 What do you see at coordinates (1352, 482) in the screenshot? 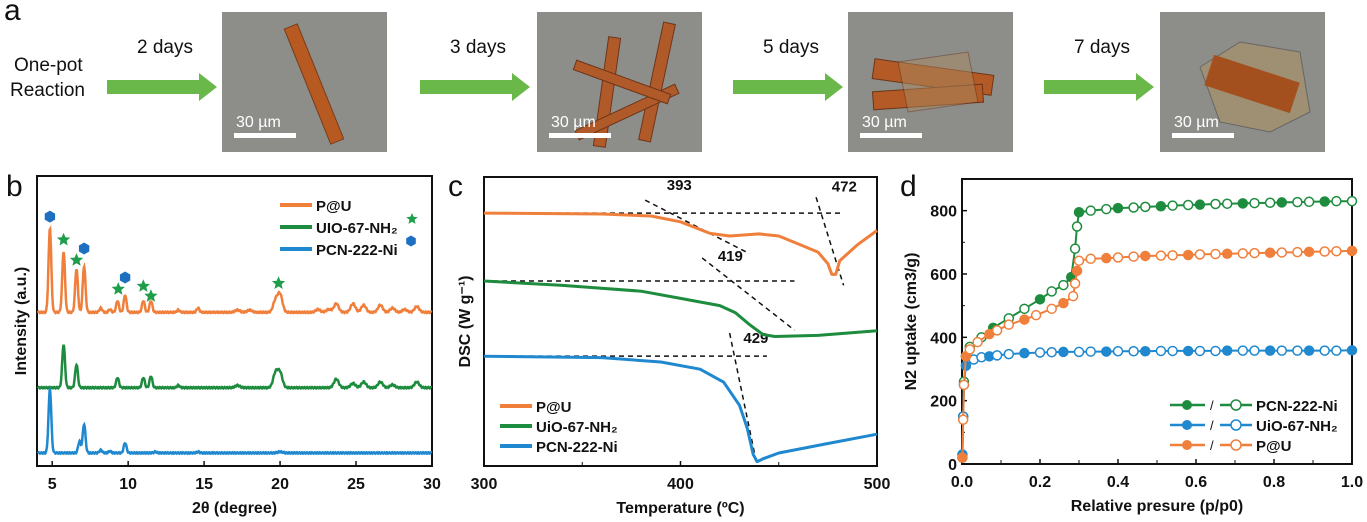
I see `x-tick-label: 1.0` at bounding box center [1352, 482].